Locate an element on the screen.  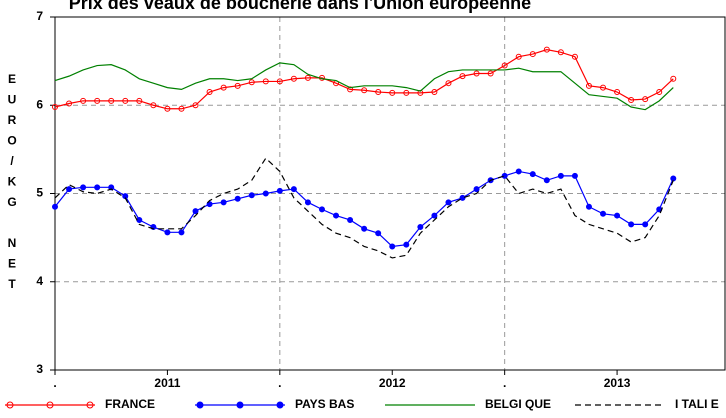
legend-label: FRANCE is located at coordinates (130, 404).